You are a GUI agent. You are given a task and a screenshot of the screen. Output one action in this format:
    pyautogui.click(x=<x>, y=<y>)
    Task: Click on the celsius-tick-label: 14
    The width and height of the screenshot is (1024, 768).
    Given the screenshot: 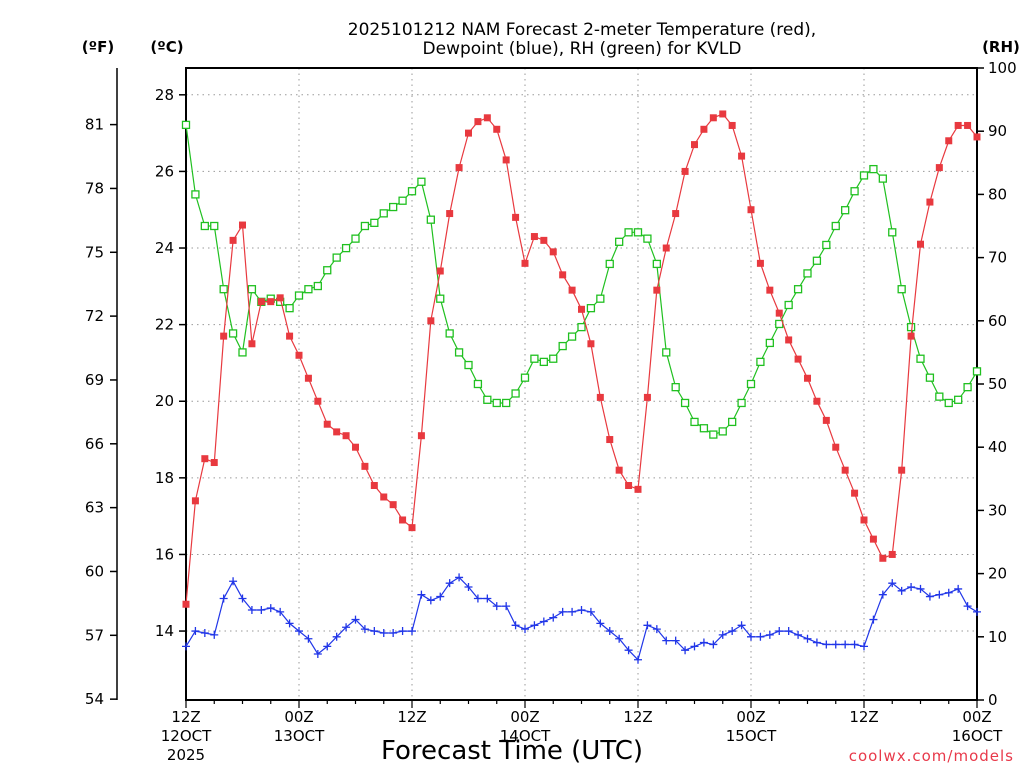 What is the action you would take?
    pyautogui.click(x=164, y=631)
    